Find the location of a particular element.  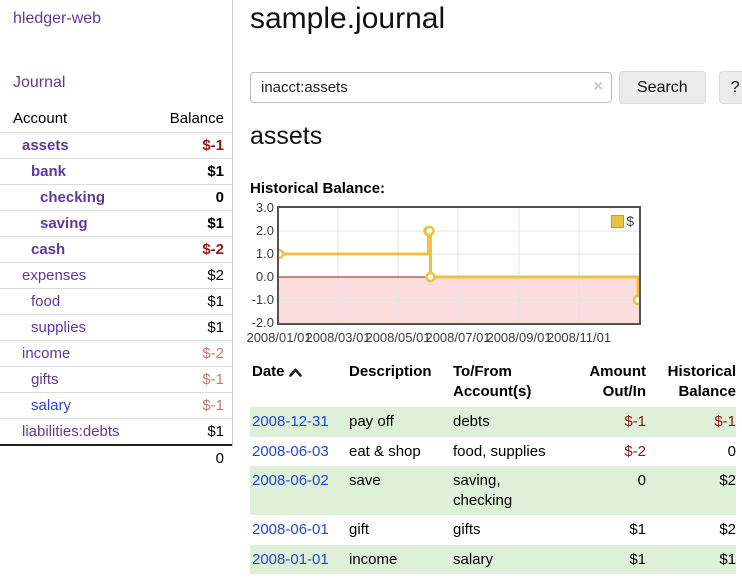

account-link-bank: bank is located at coordinates (49, 171).